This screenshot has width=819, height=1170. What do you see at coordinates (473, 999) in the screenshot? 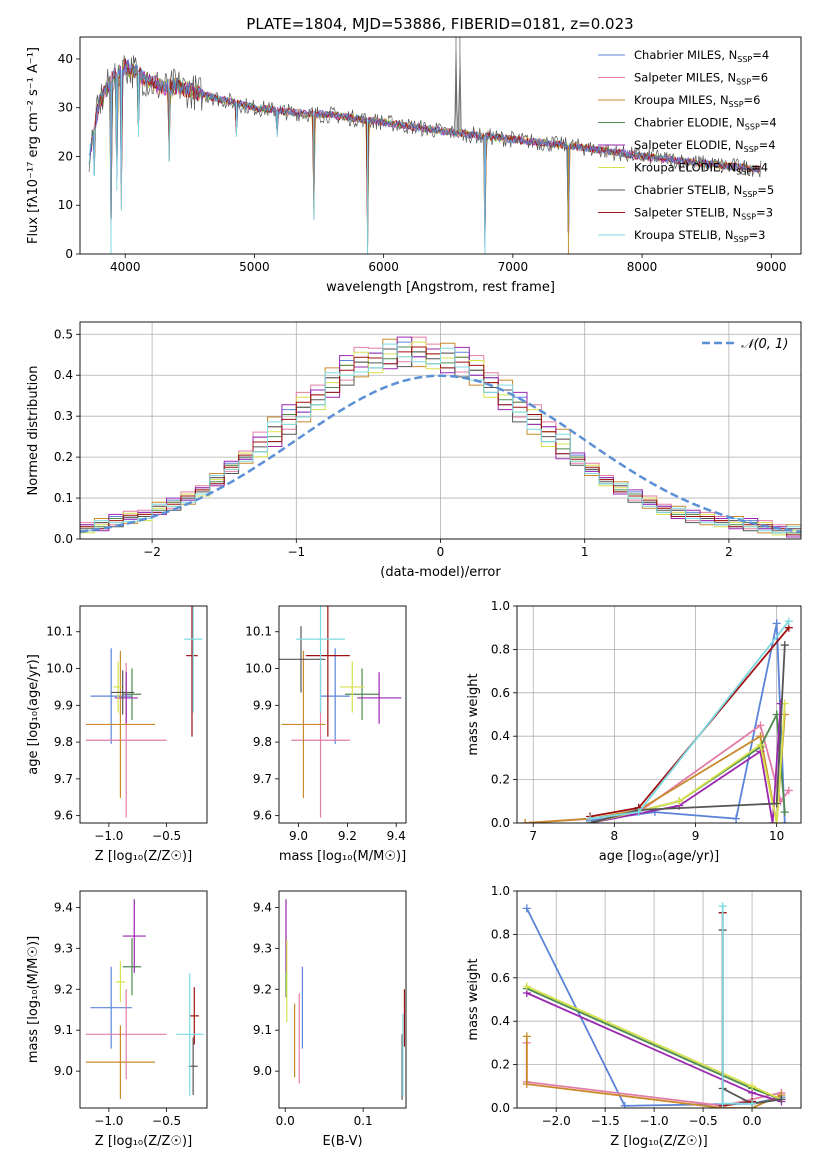
I see `y-axis-label: mass weight` at bounding box center [473, 999].